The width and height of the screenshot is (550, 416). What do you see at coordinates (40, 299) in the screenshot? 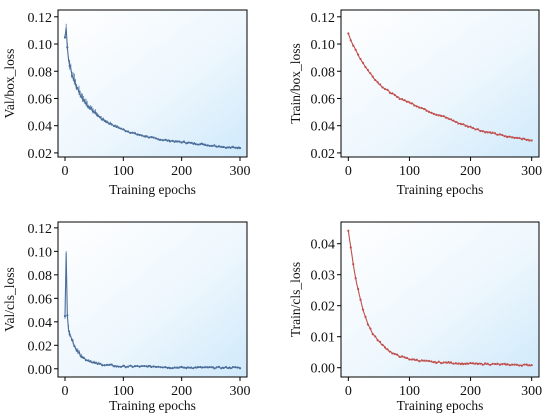
I see `y-tick-label: 0.06` at bounding box center [40, 299].